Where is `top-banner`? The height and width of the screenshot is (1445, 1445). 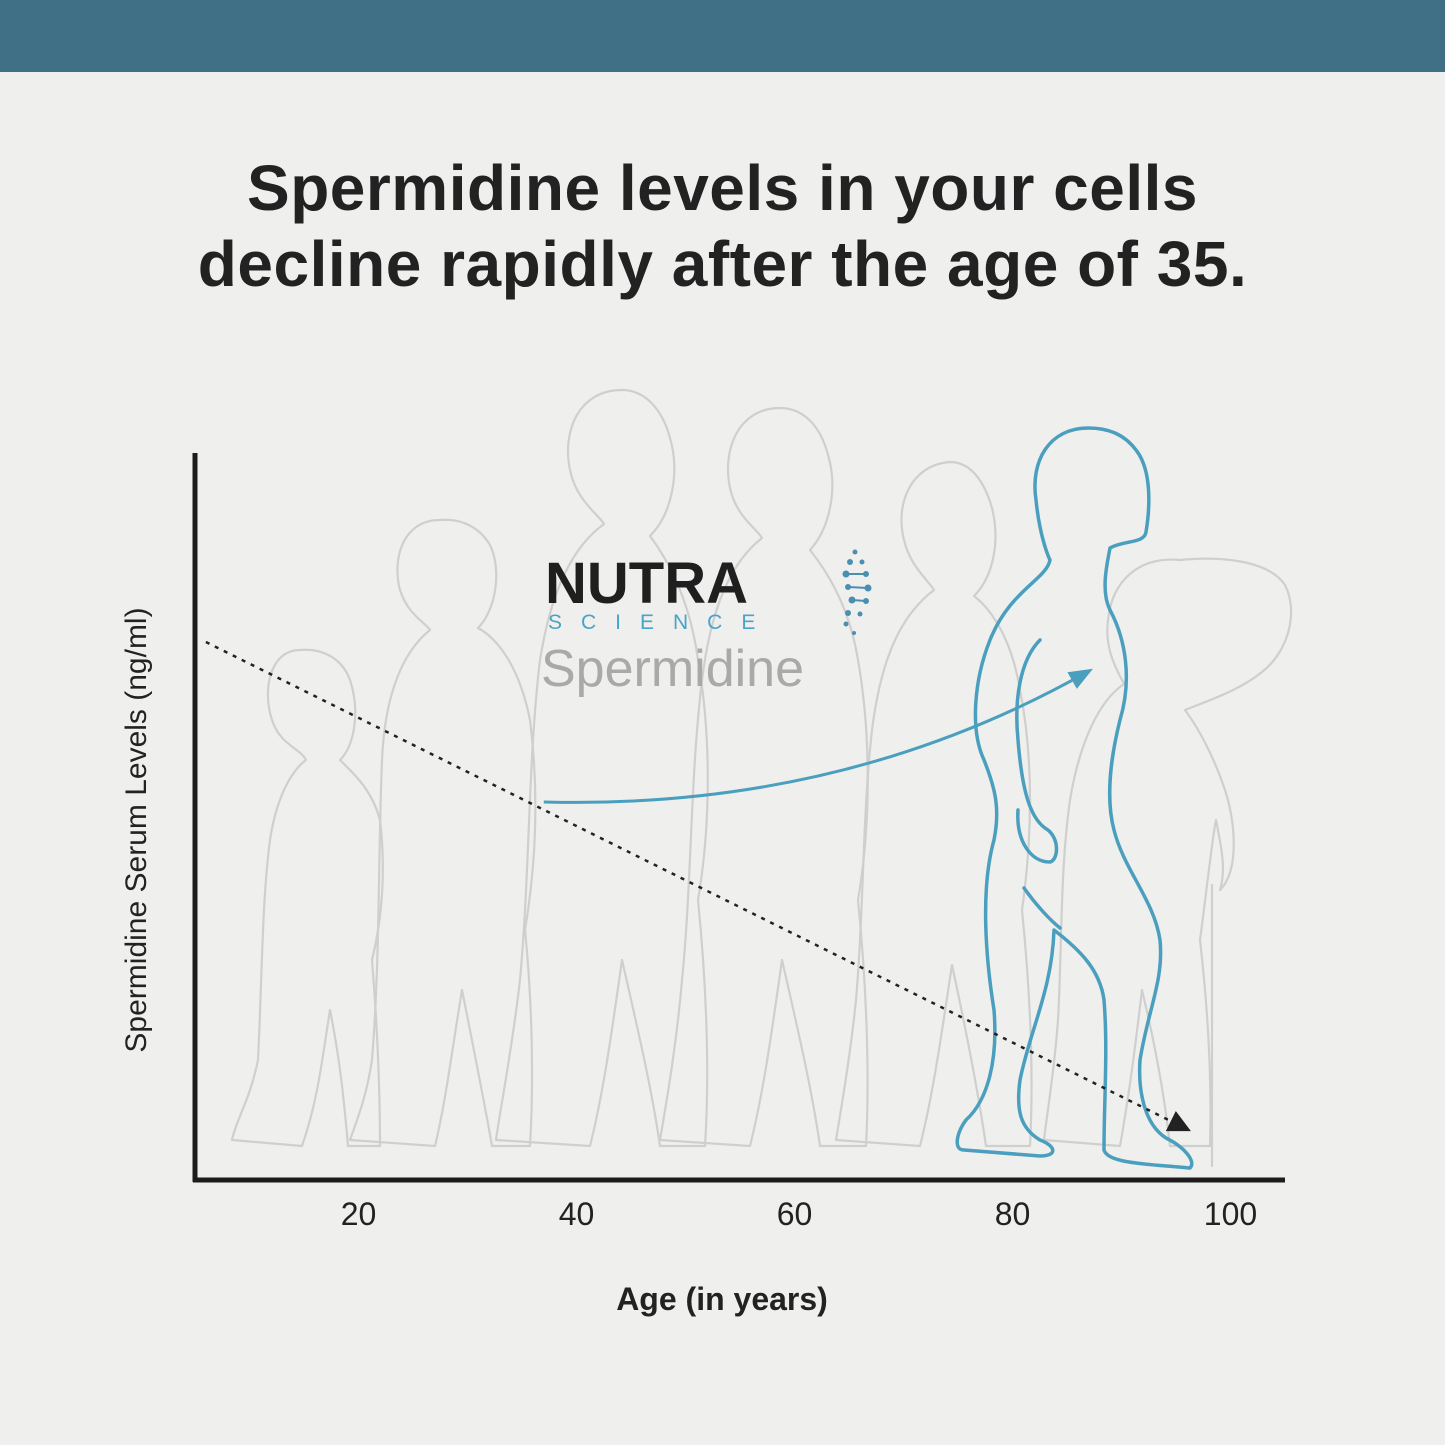 top-banner is located at coordinates (722, 36).